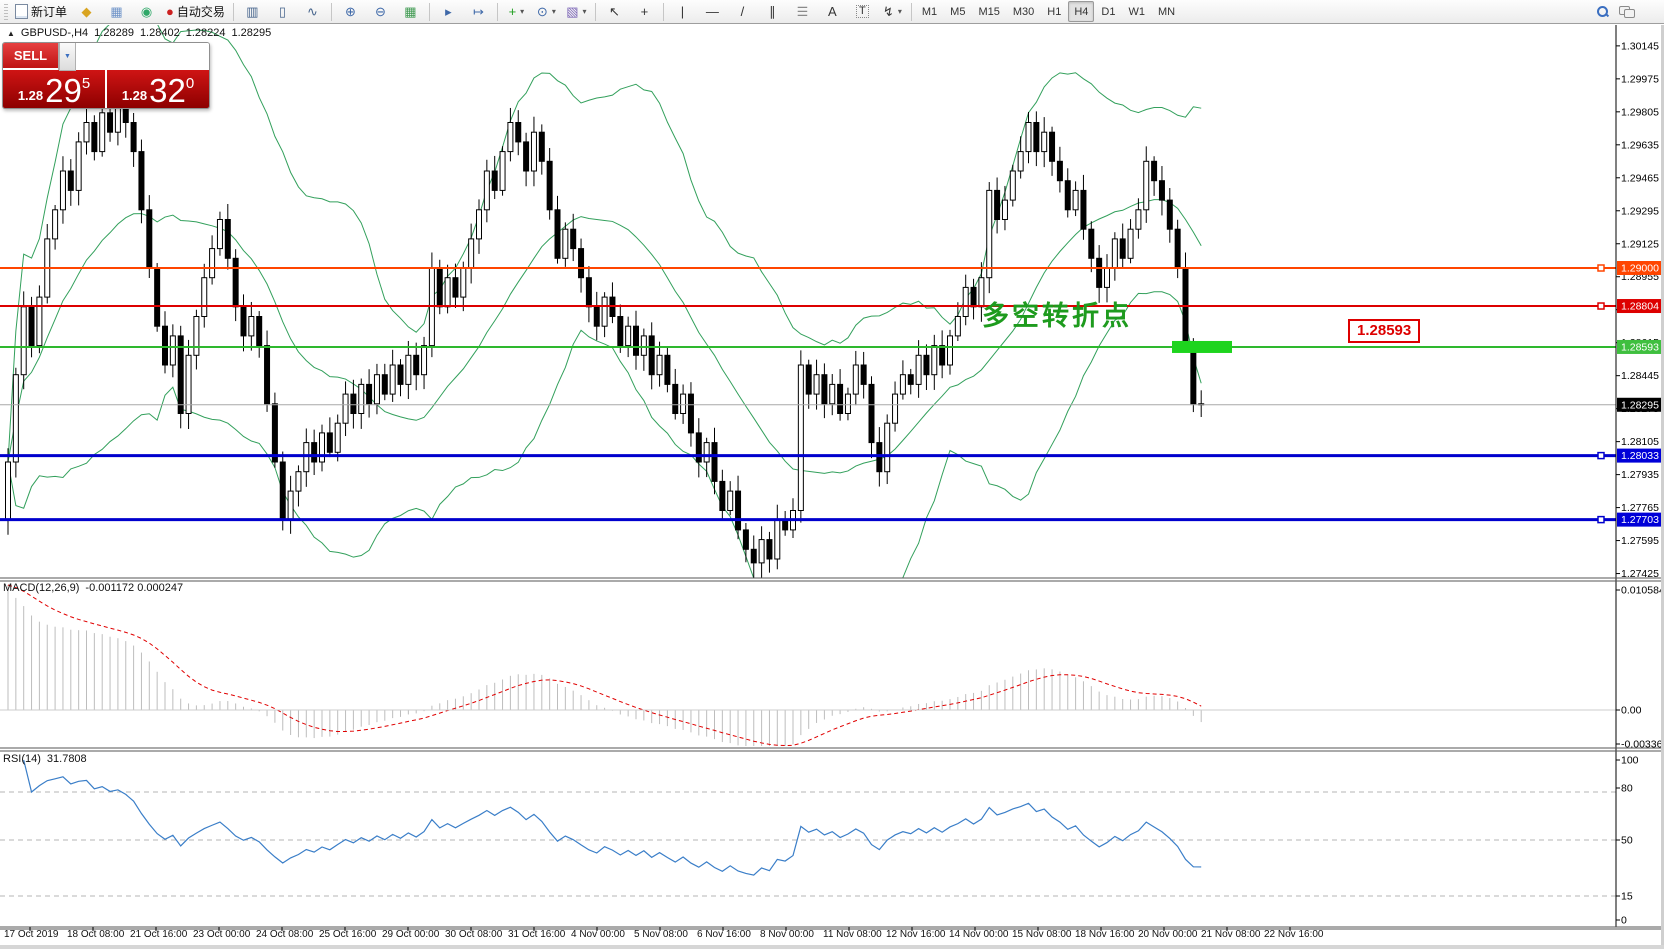  What do you see at coordinates (22, 759) in the screenshot?
I see `rsi-name: RSI(14)` at bounding box center [22, 759].